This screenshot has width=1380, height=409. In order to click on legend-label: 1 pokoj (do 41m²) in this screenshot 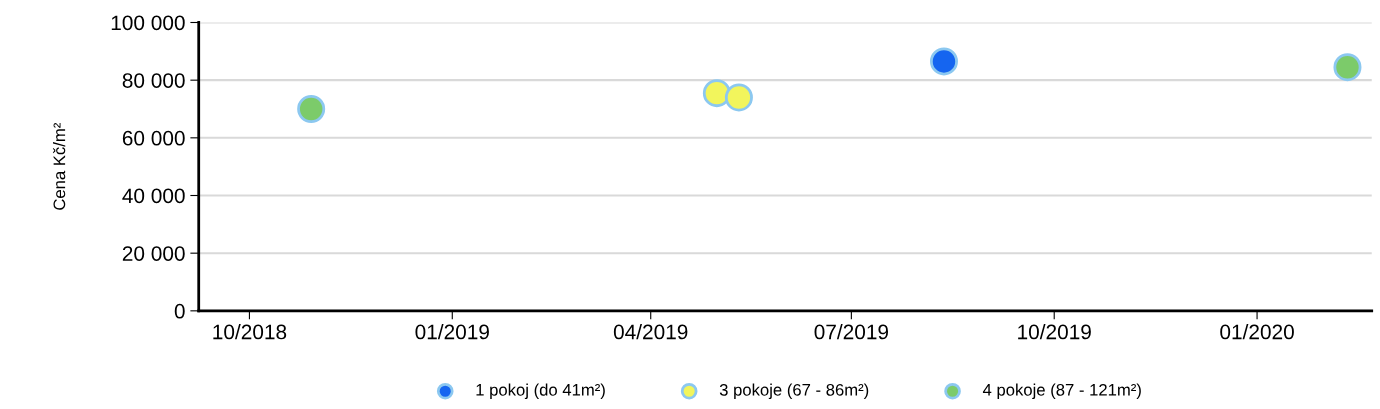, I will do `click(540, 391)`.